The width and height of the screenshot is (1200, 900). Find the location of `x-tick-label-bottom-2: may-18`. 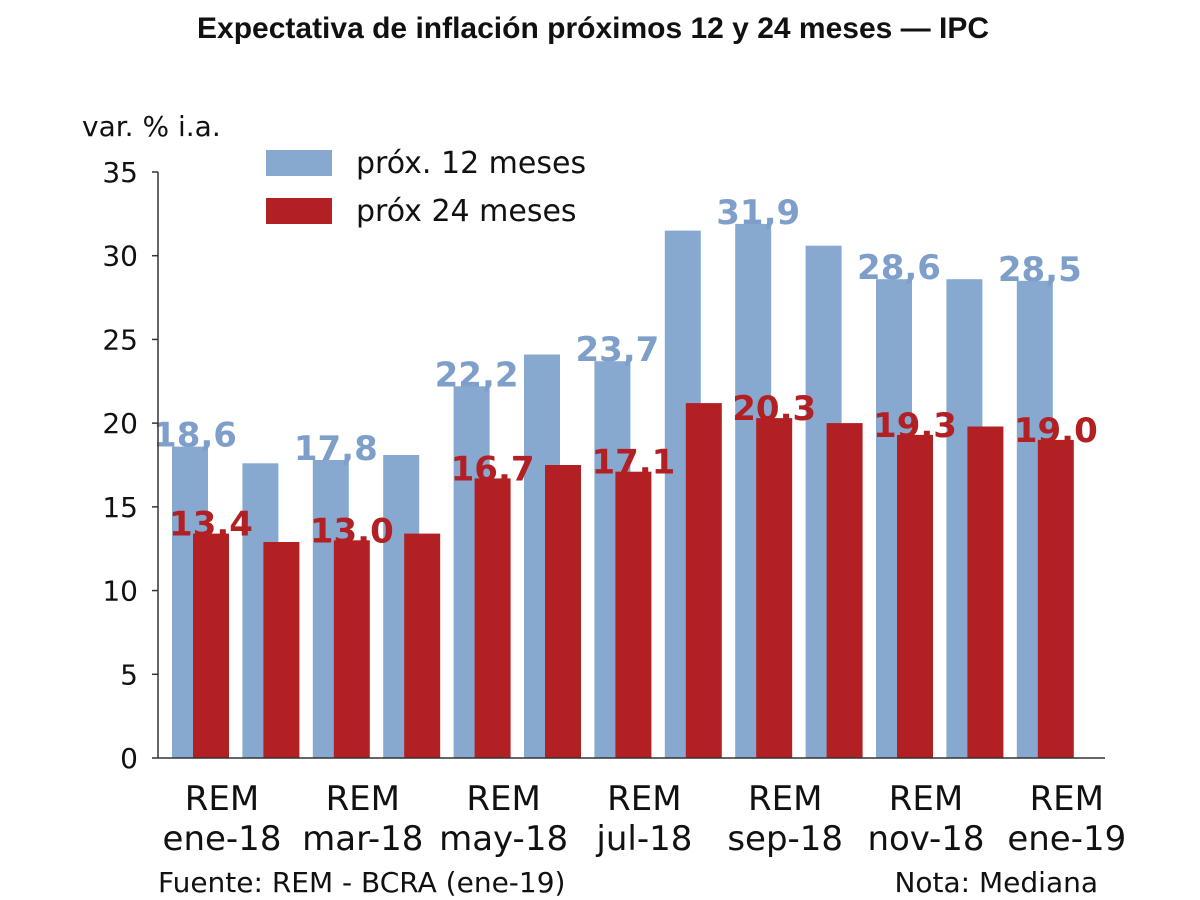

x-tick-label-bottom-2: may-18 is located at coordinates (503, 839).